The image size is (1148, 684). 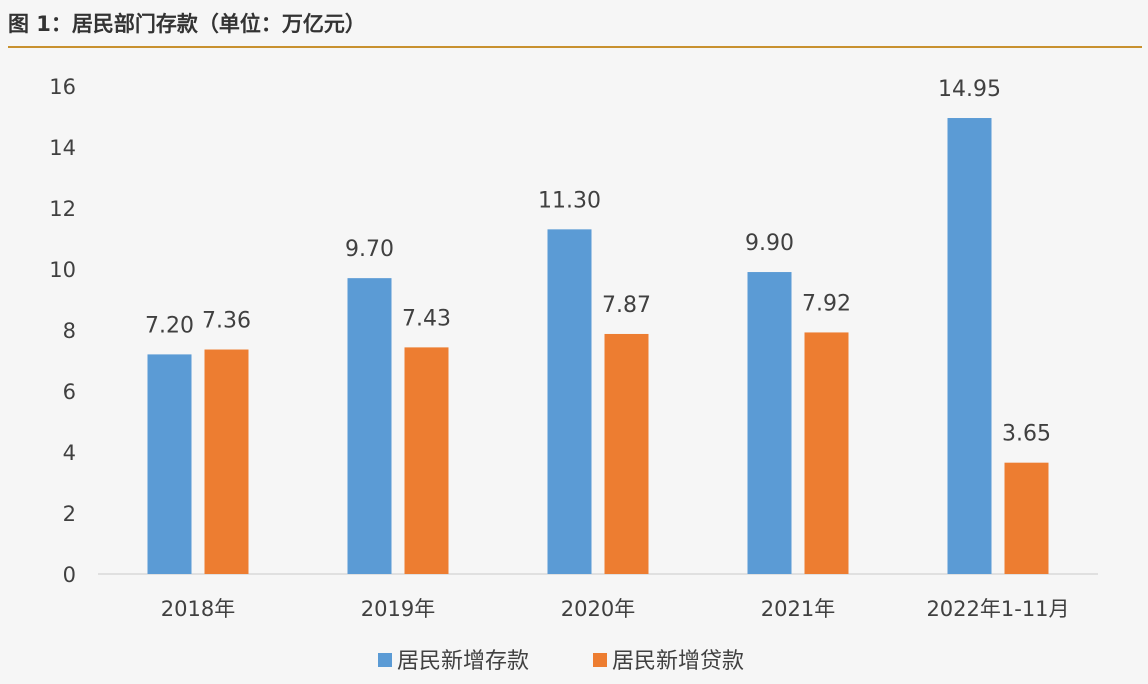 I want to click on figure-title: 图 1：居民部门存款（单位：万亿元）, so click(x=187, y=24).